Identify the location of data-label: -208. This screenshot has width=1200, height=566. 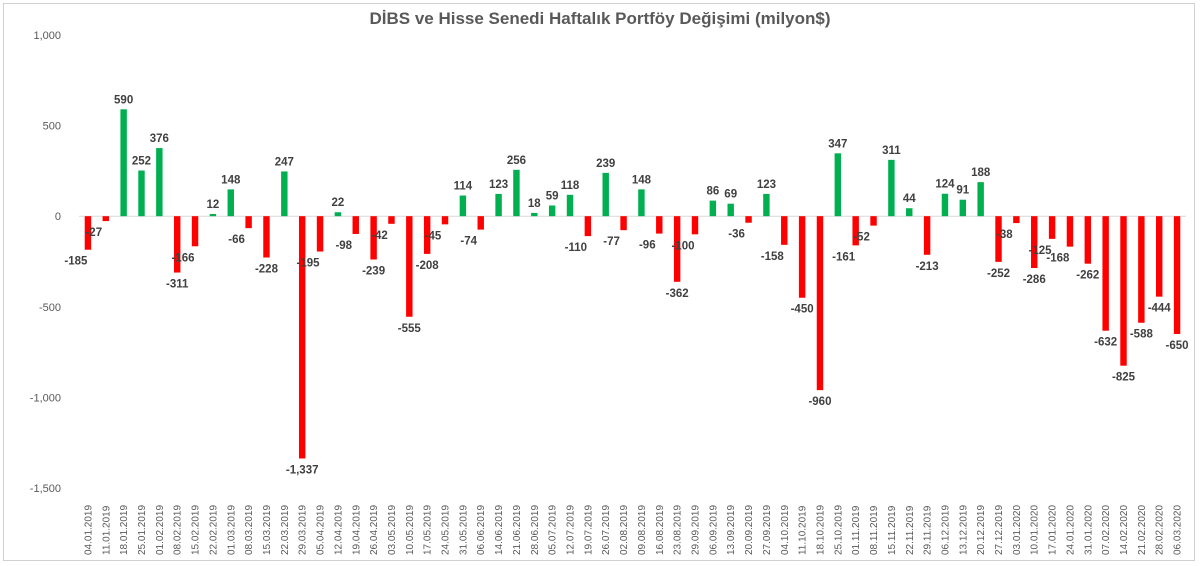
(428, 266).